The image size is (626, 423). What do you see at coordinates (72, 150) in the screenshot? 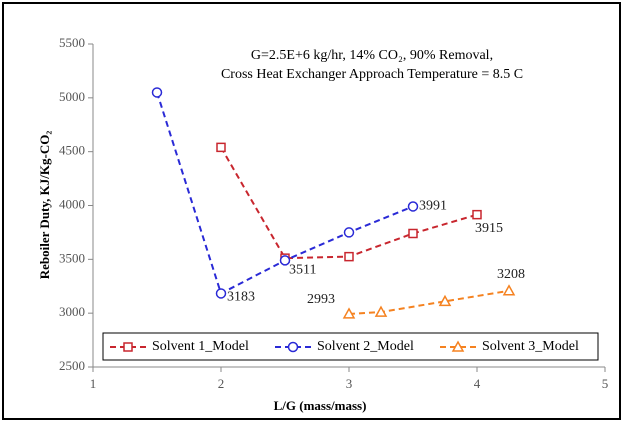
I see `y-tick-label: 4500` at bounding box center [72, 150].